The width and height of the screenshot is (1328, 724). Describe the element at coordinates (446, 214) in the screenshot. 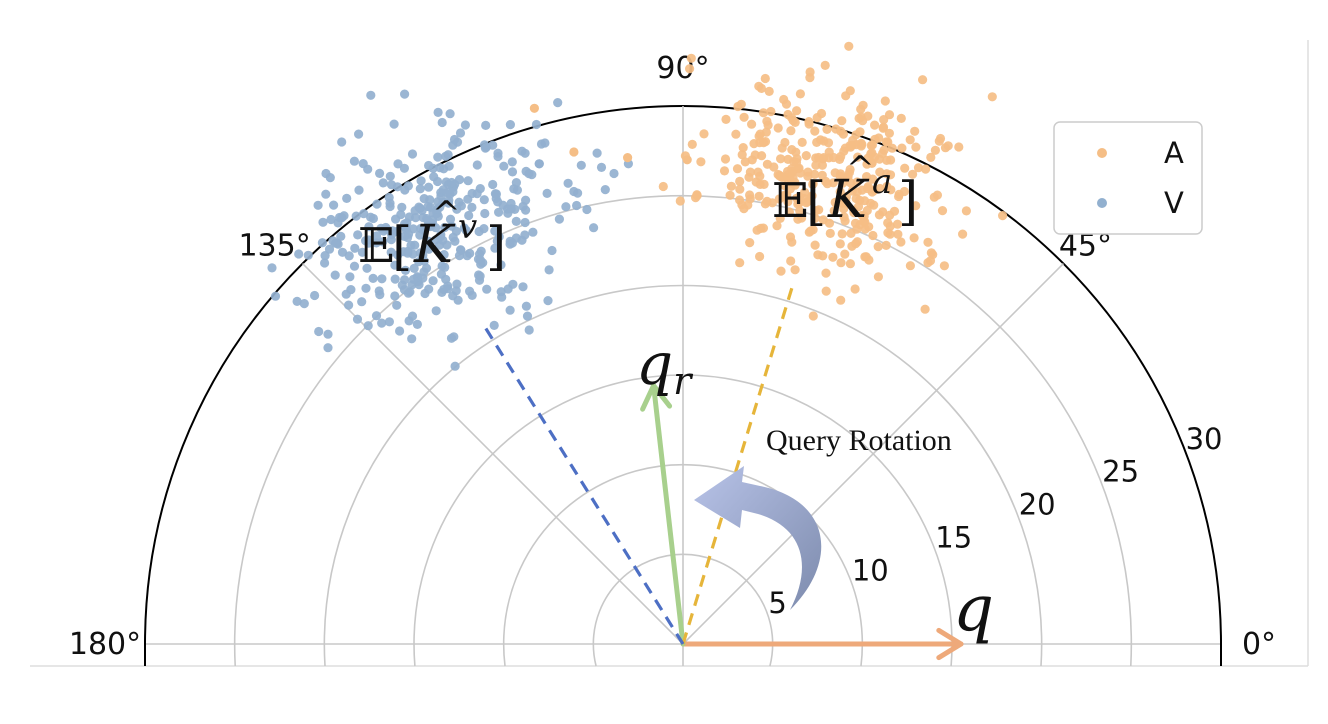

I see `kv-hat: ^` at that location.